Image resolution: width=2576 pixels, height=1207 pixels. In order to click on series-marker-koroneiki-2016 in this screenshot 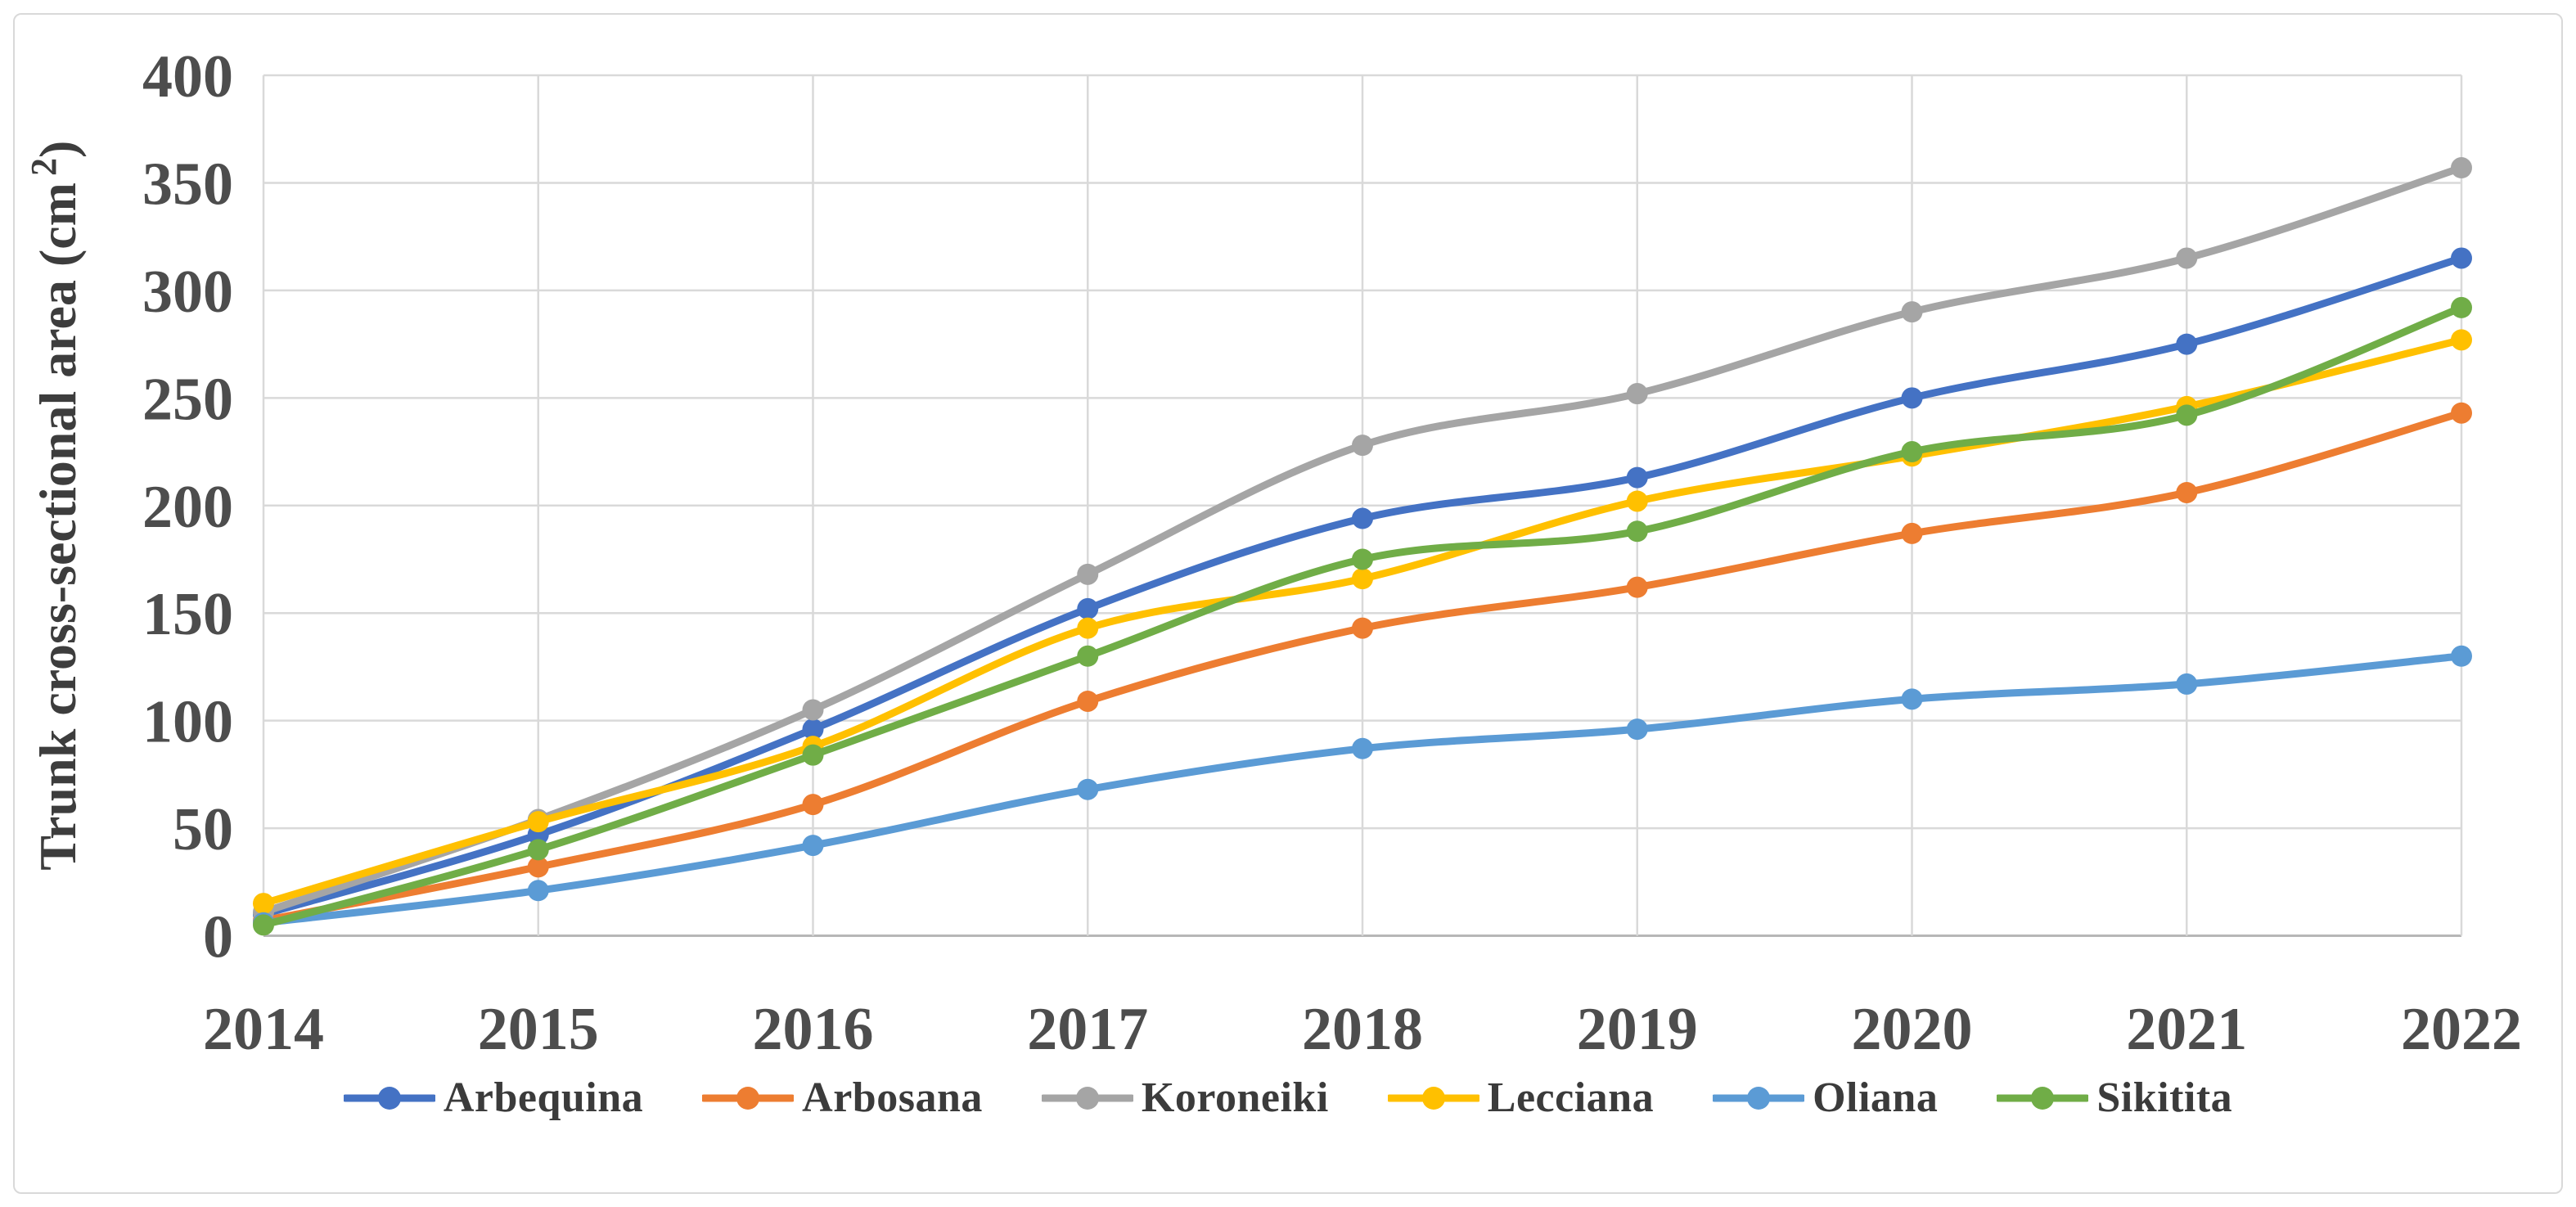, I will do `click(813, 710)`.